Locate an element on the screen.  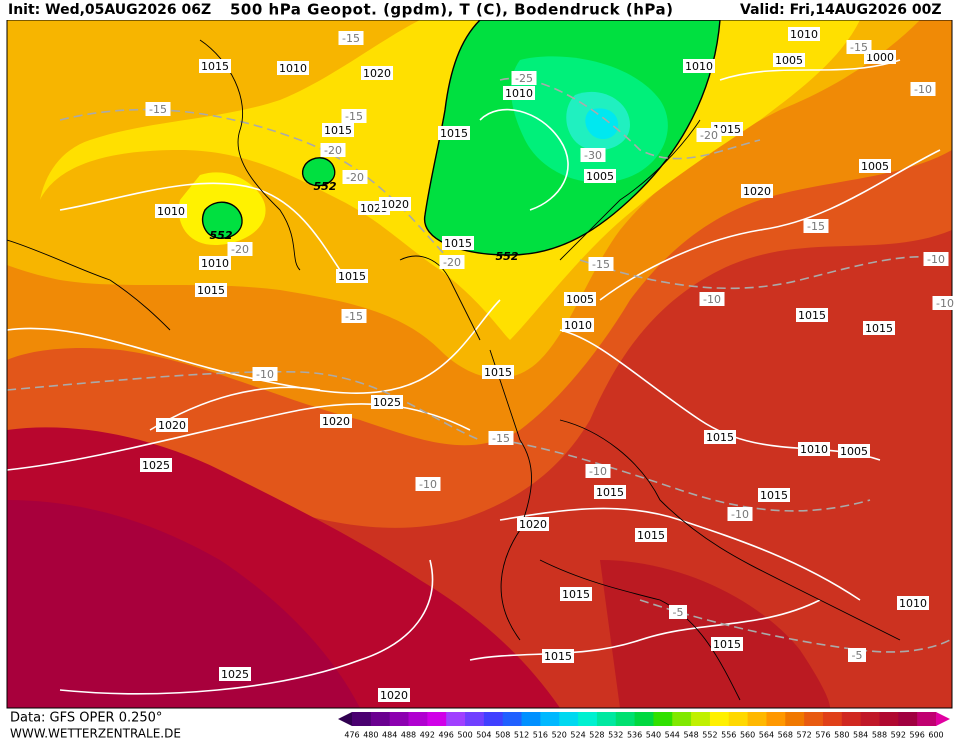
scale-label: 572 is located at coordinates (803, 735).